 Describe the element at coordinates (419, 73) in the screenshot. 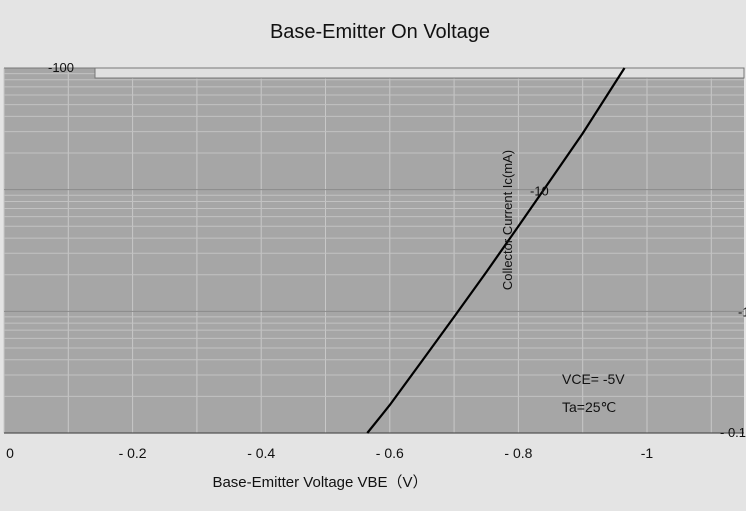

I see `top-band` at that location.